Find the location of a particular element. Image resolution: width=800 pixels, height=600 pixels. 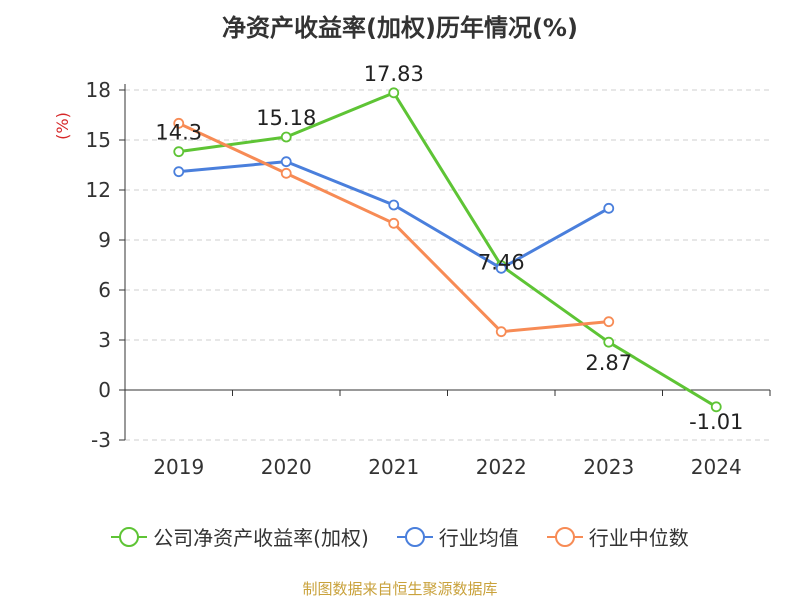

x-tick-label: 2020 is located at coordinates (286, 467).